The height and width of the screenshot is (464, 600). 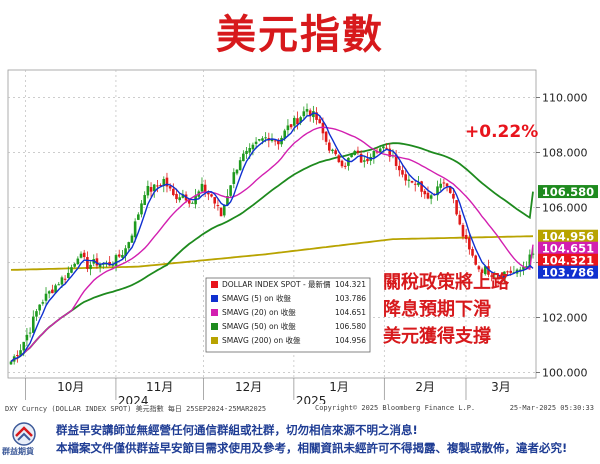 I want to click on x-tick-label: 12月, so click(x=248, y=387).